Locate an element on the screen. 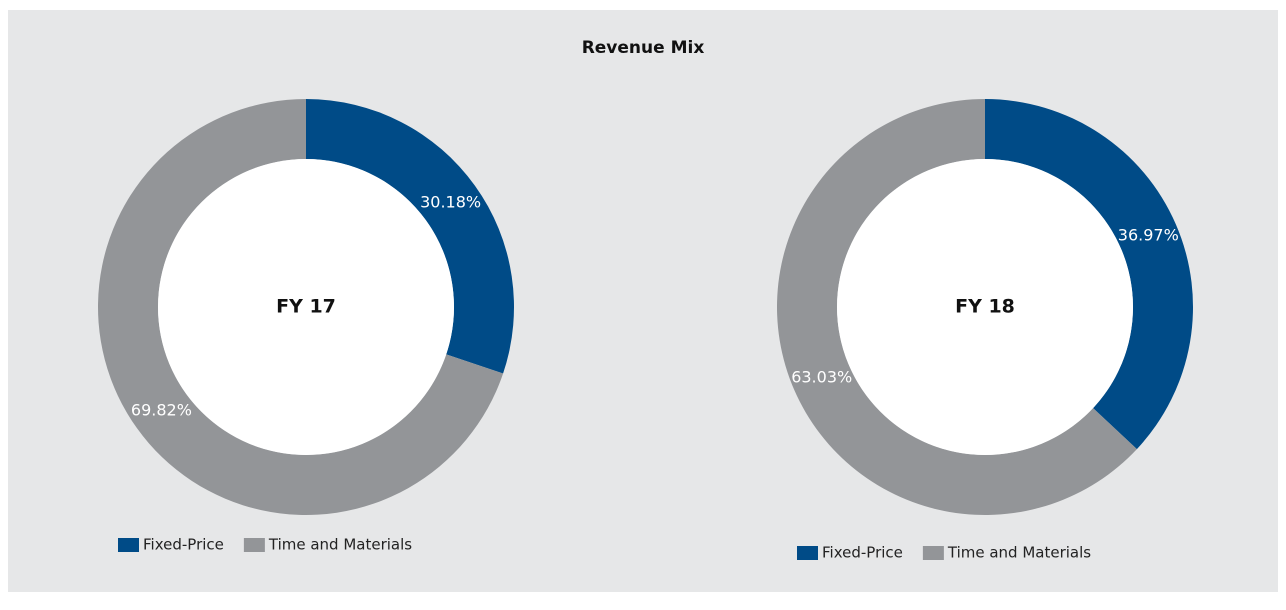 This screenshot has height=610, width=1286. data-label: 63.03% is located at coordinates (821, 376).